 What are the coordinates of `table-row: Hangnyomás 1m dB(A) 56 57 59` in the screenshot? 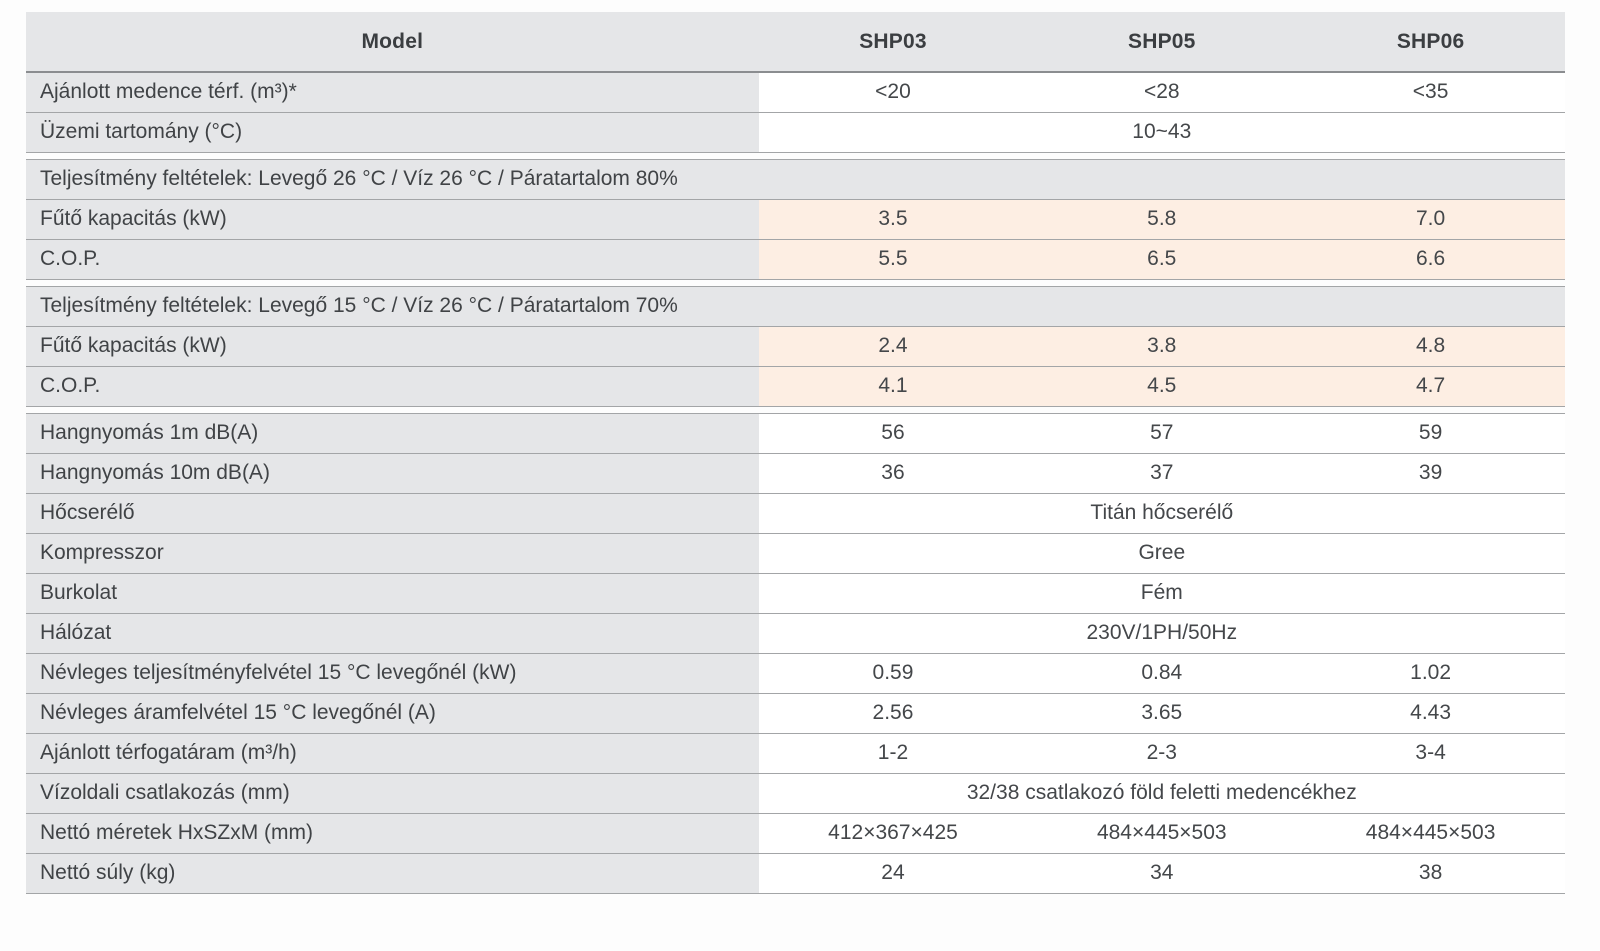 It's located at (795, 432).